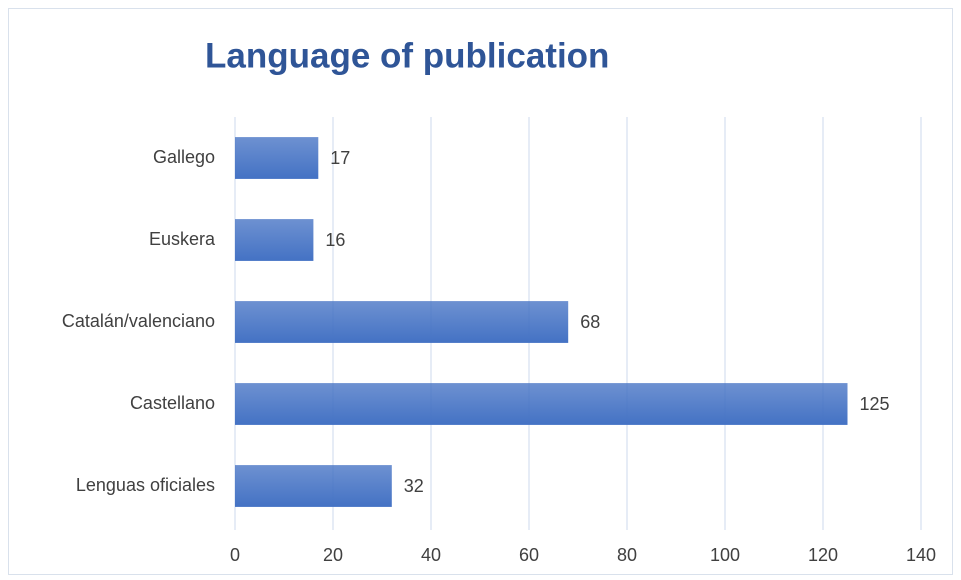 The image size is (961, 580). Describe the element at coordinates (823, 555) in the screenshot. I see `x-tick-label: 120` at that location.